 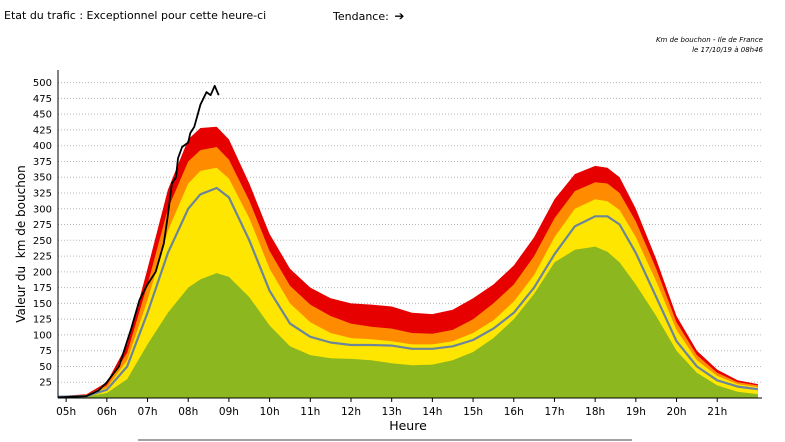 I want to click on y-tick-label: 200, so click(x=42, y=272).